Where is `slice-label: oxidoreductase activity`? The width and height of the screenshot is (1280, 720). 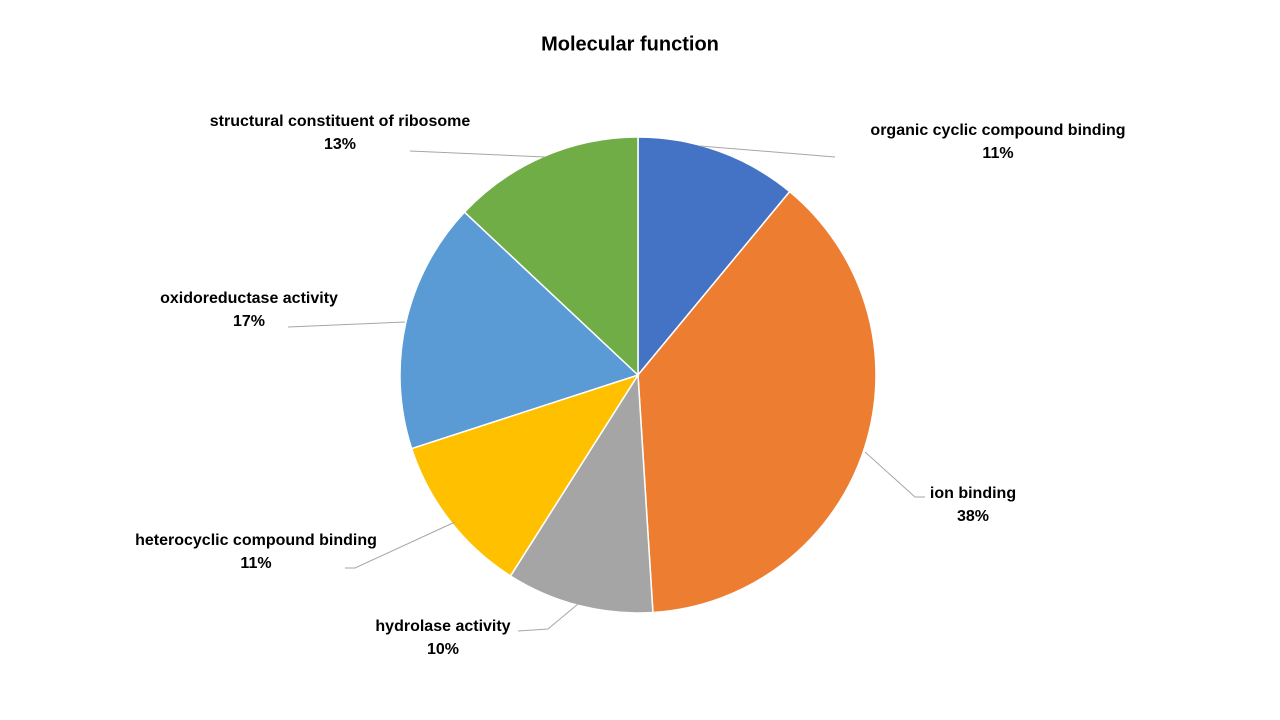 slice-label: oxidoreductase activity is located at coordinates (249, 298).